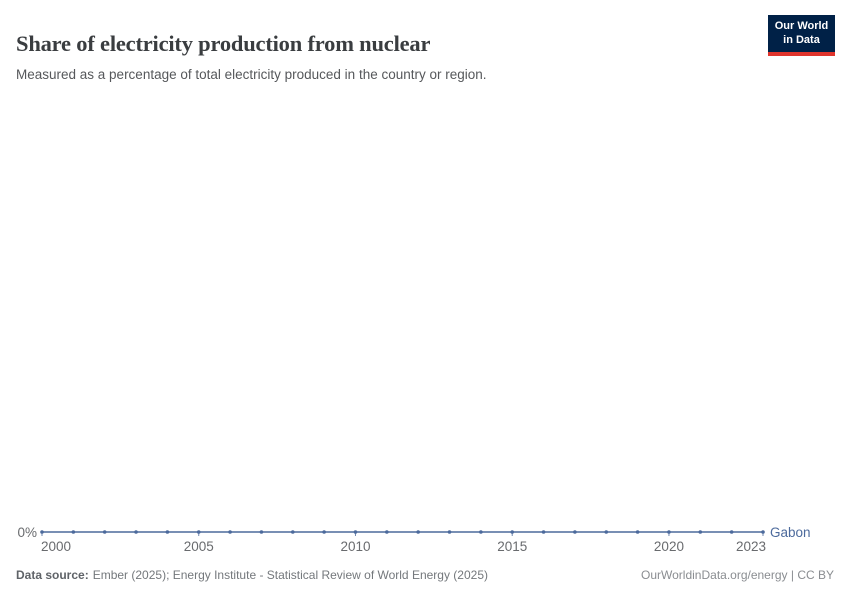 The height and width of the screenshot is (600, 850). I want to click on license-link: OurWorldinData.org/energy | CC BY, so click(737, 575).